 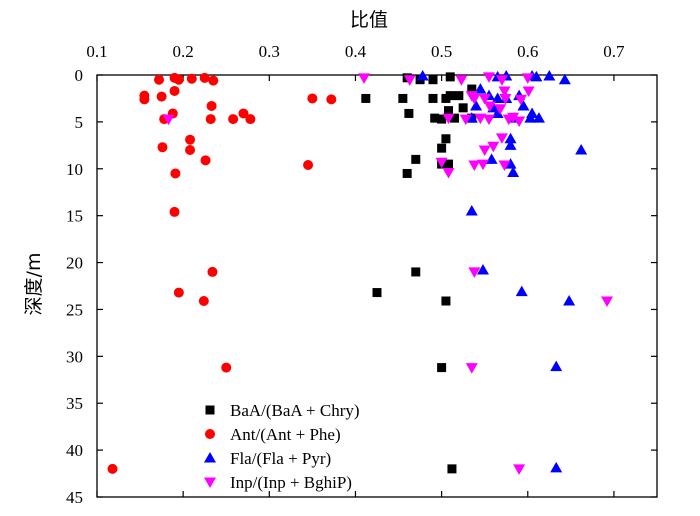 I want to click on y-tick-label: 30, so click(x=74, y=356).